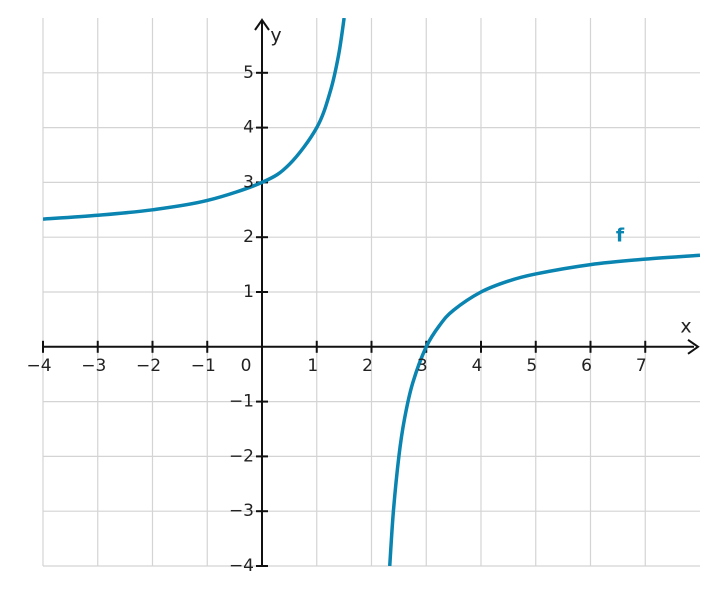 The height and width of the screenshot is (595, 719). Describe the element at coordinates (241, 566) in the screenshot. I see `y-tick-label: −4` at that location.